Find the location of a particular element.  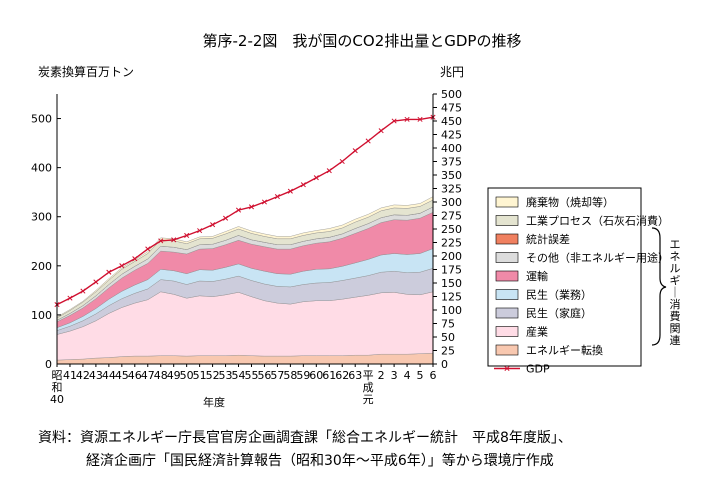

right-tick-label: 200 is located at coordinates (451, 256).